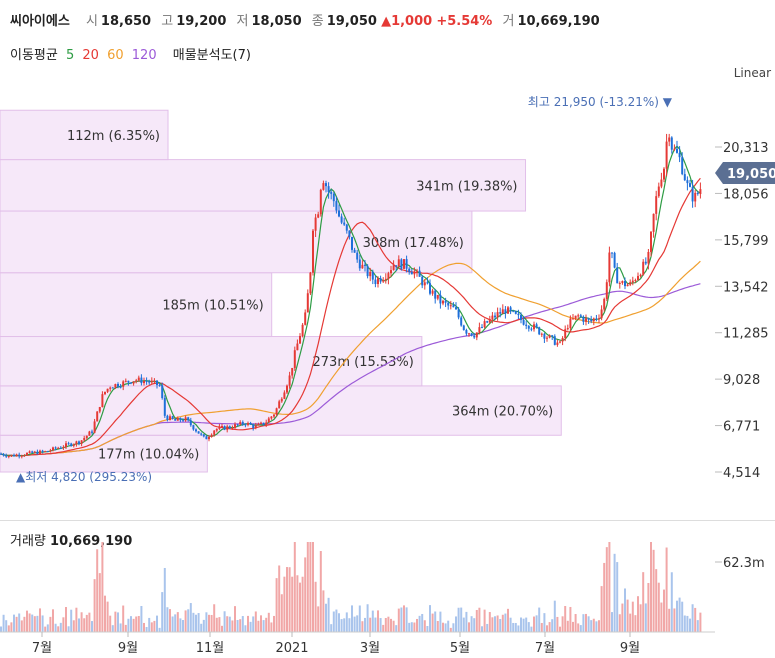  Describe the element at coordinates (144, 55) in the screenshot. I see `ma120-label: 120` at that location.